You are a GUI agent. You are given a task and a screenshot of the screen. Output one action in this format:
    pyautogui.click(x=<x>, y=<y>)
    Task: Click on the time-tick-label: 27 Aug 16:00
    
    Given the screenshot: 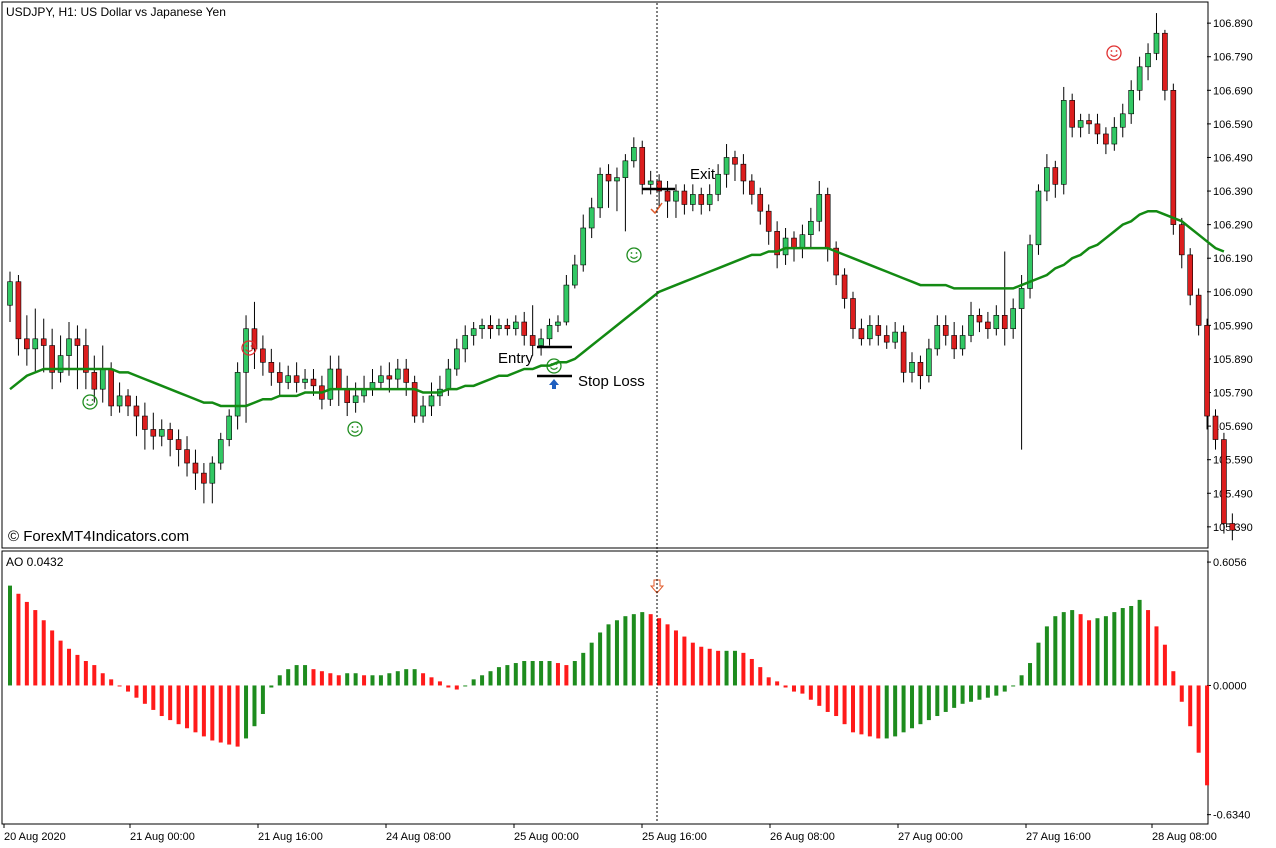 What is the action you would take?
    pyautogui.click(x=1058, y=837)
    